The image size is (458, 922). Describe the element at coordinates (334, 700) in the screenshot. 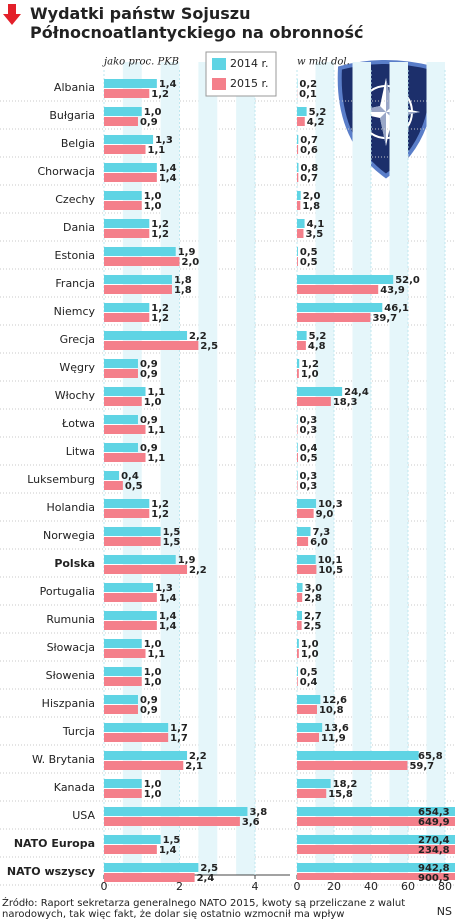

I see `value-label: 12,6` at that location.